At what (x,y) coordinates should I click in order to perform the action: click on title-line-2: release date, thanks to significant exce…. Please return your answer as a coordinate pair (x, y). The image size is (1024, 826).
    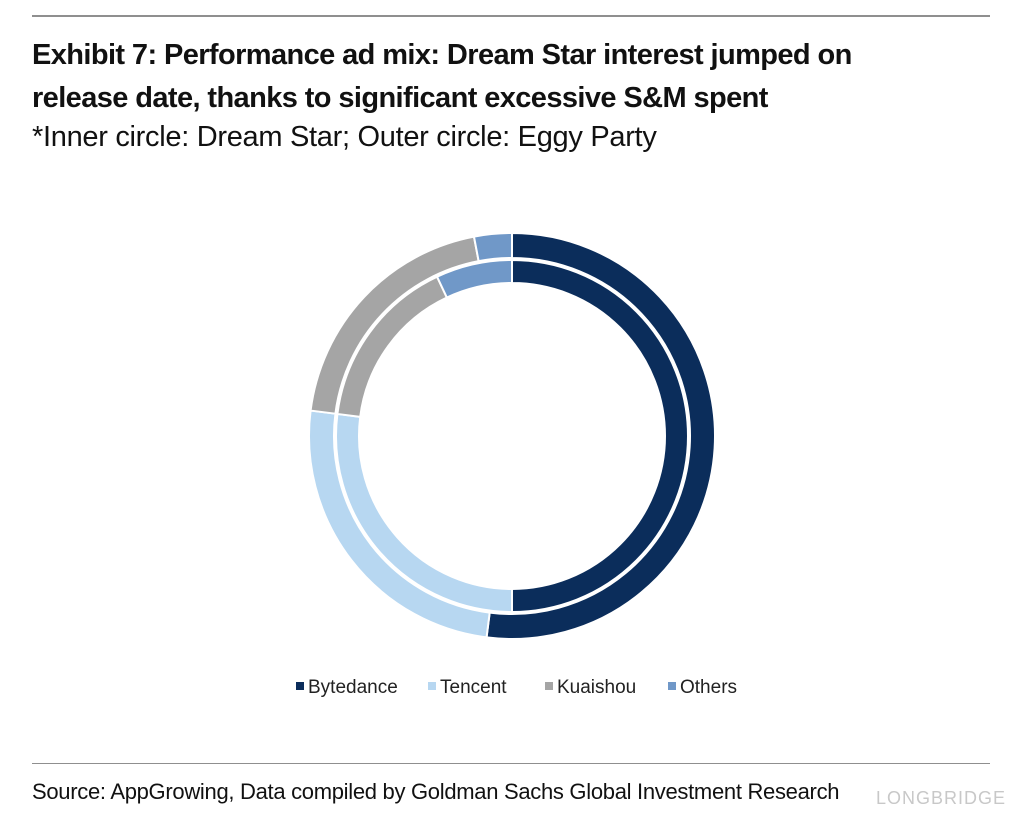
    Looking at the image, I should click on (400, 98).